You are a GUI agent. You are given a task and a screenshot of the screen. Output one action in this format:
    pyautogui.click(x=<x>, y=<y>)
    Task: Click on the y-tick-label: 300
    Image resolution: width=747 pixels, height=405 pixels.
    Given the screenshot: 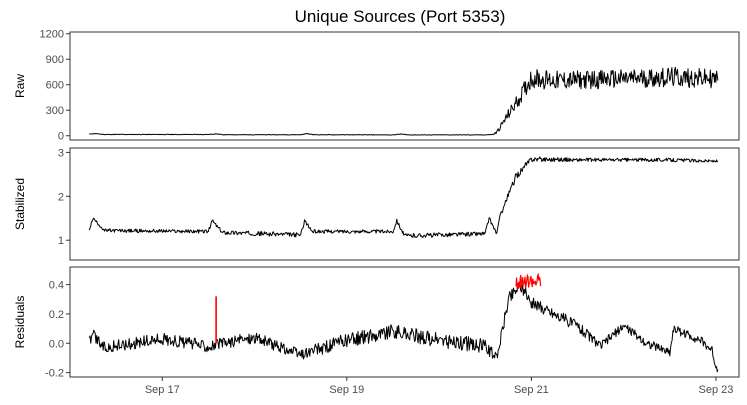 What is the action you would take?
    pyautogui.click(x=55, y=111)
    